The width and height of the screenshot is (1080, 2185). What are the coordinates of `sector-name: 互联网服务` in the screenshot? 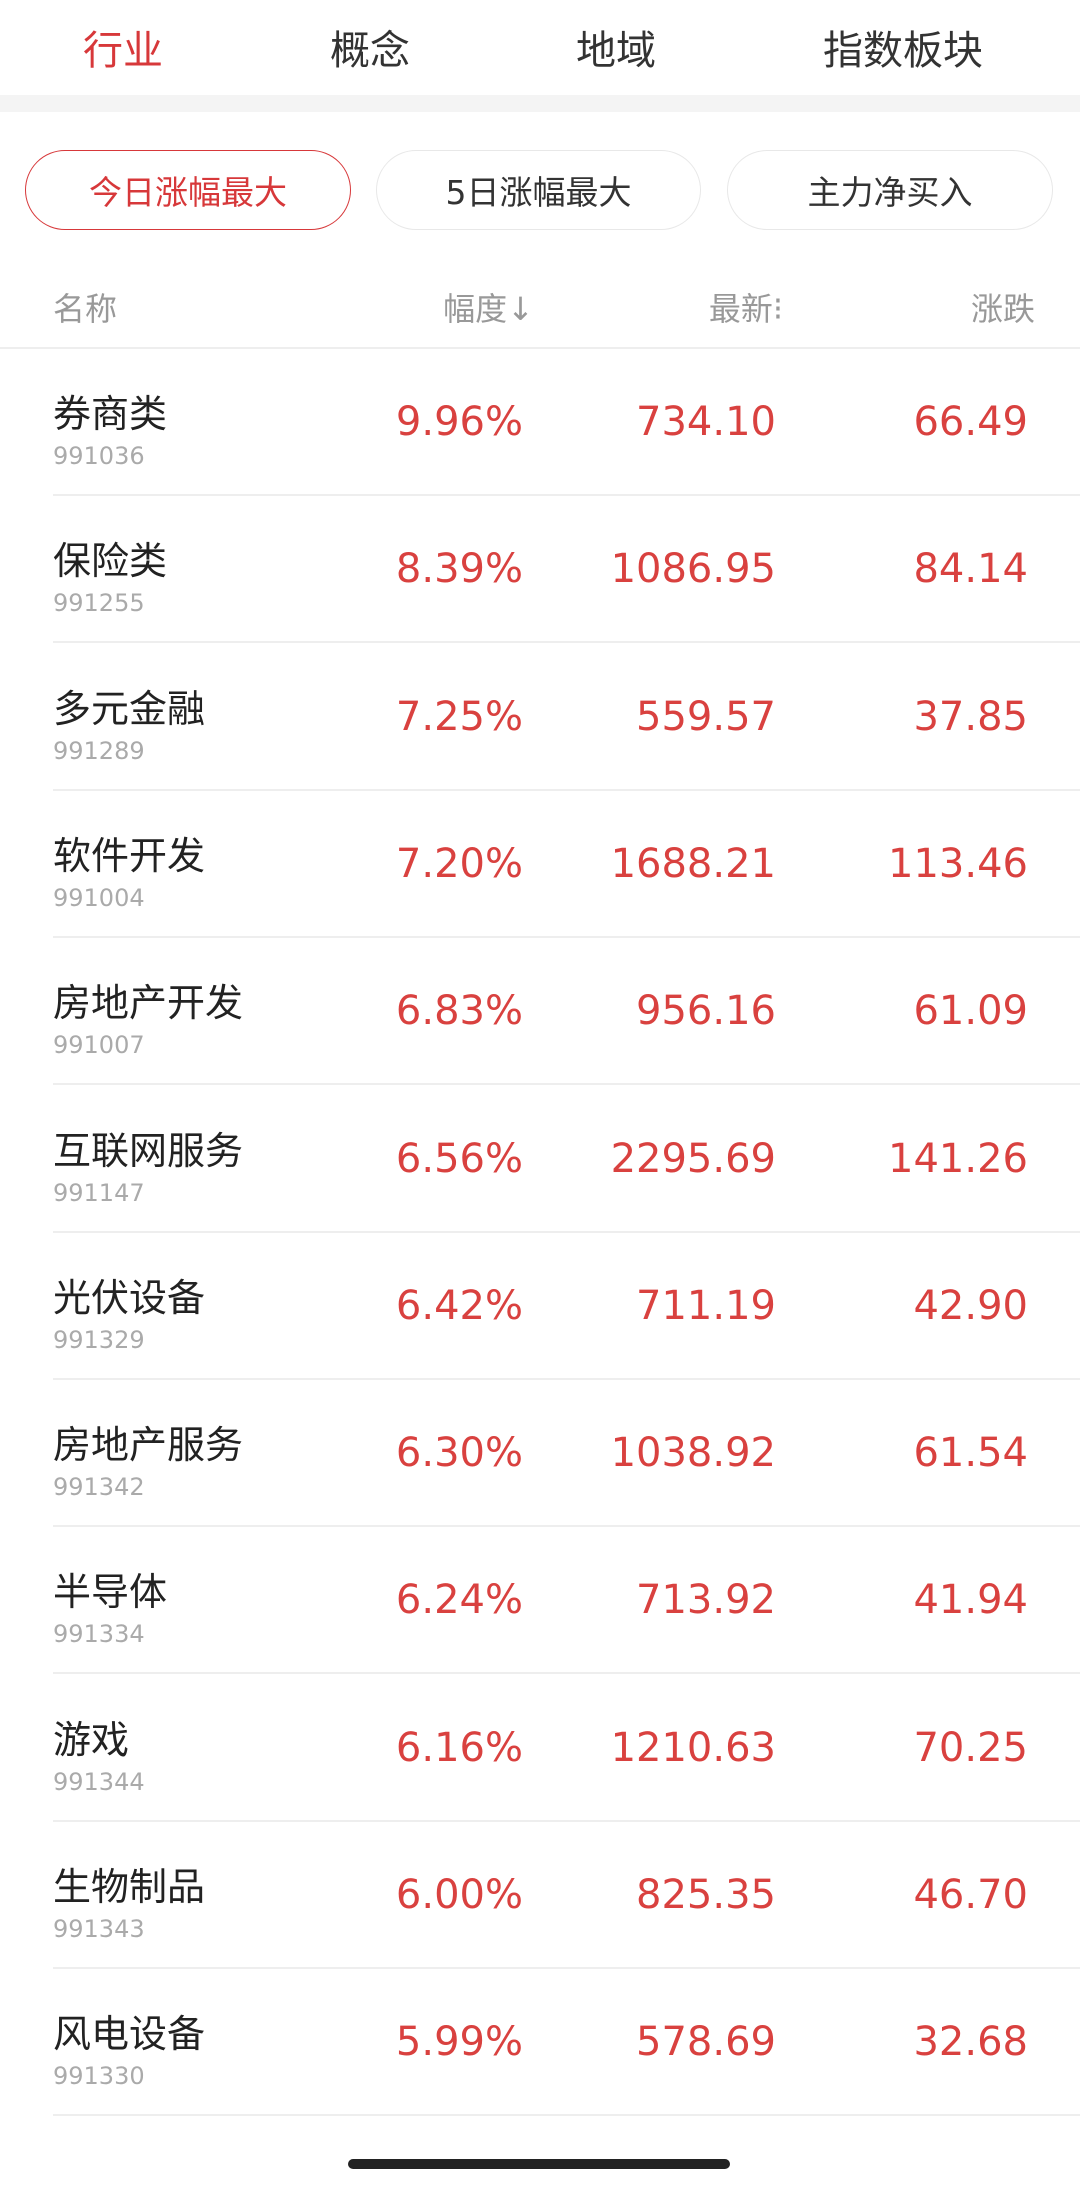 It's located at (148, 1150).